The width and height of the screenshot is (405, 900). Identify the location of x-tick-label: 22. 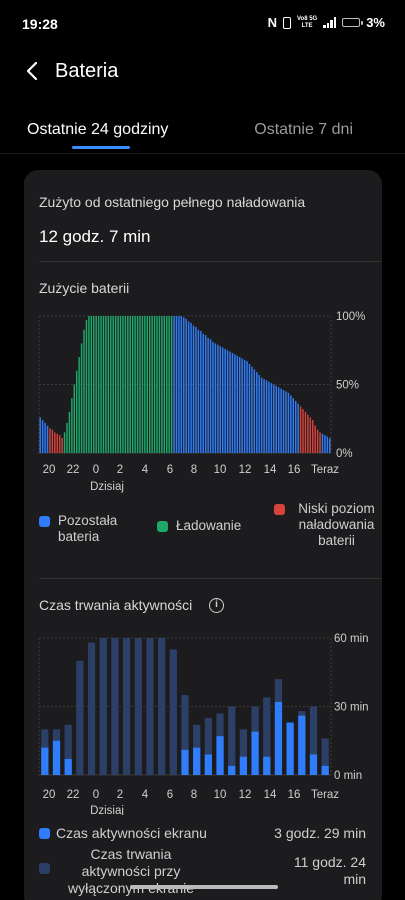
(73, 470).